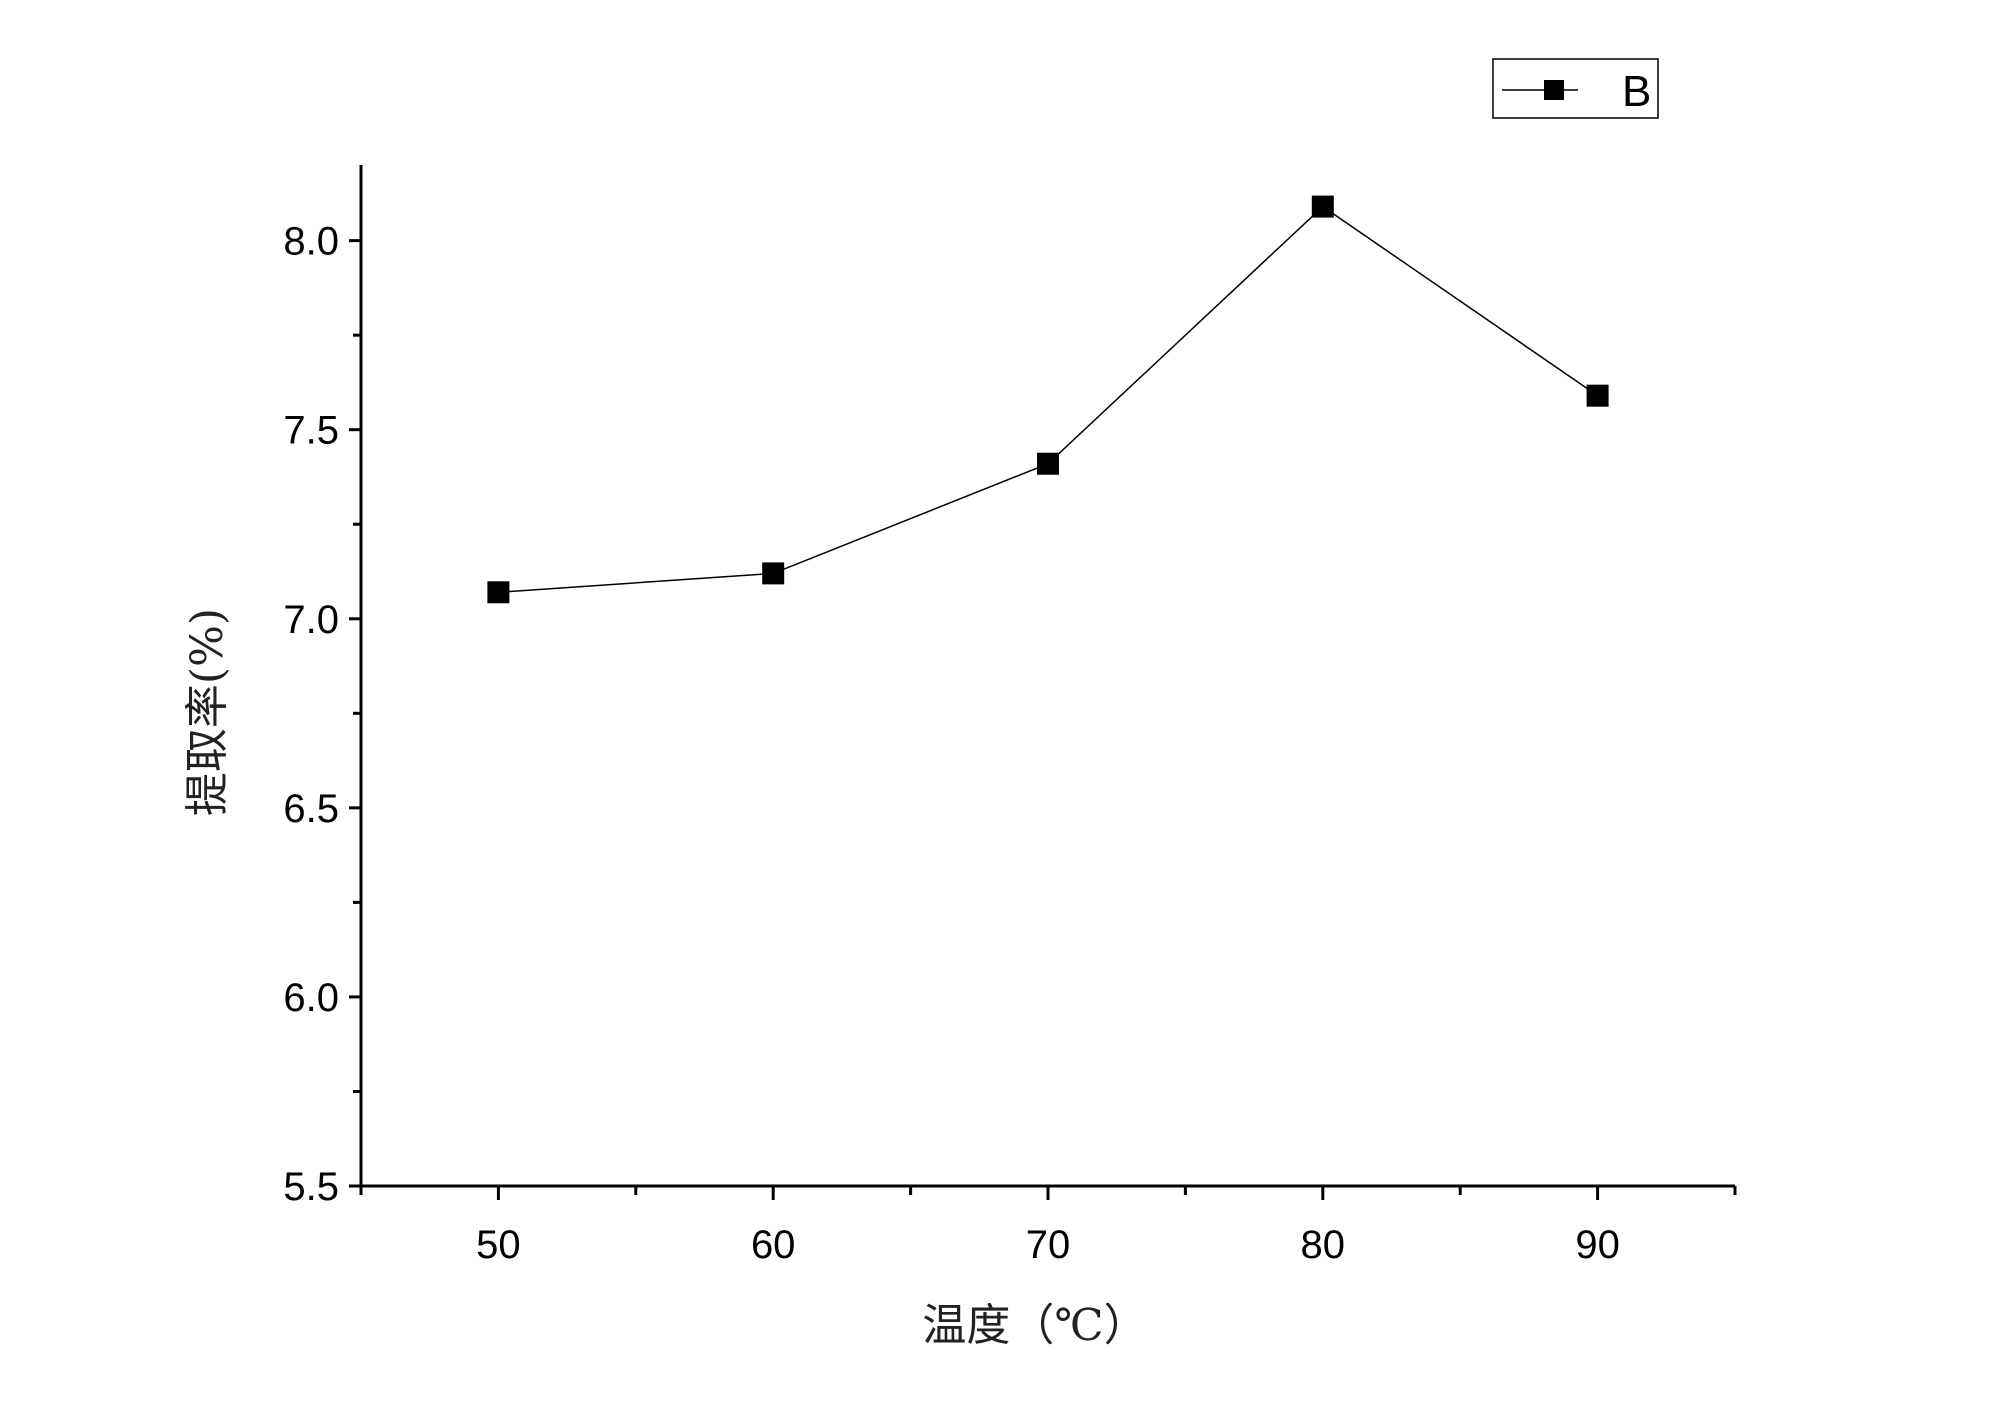 This screenshot has width=2000, height=1413. Describe the element at coordinates (1554, 90) in the screenshot. I see `legend-marker` at that location.